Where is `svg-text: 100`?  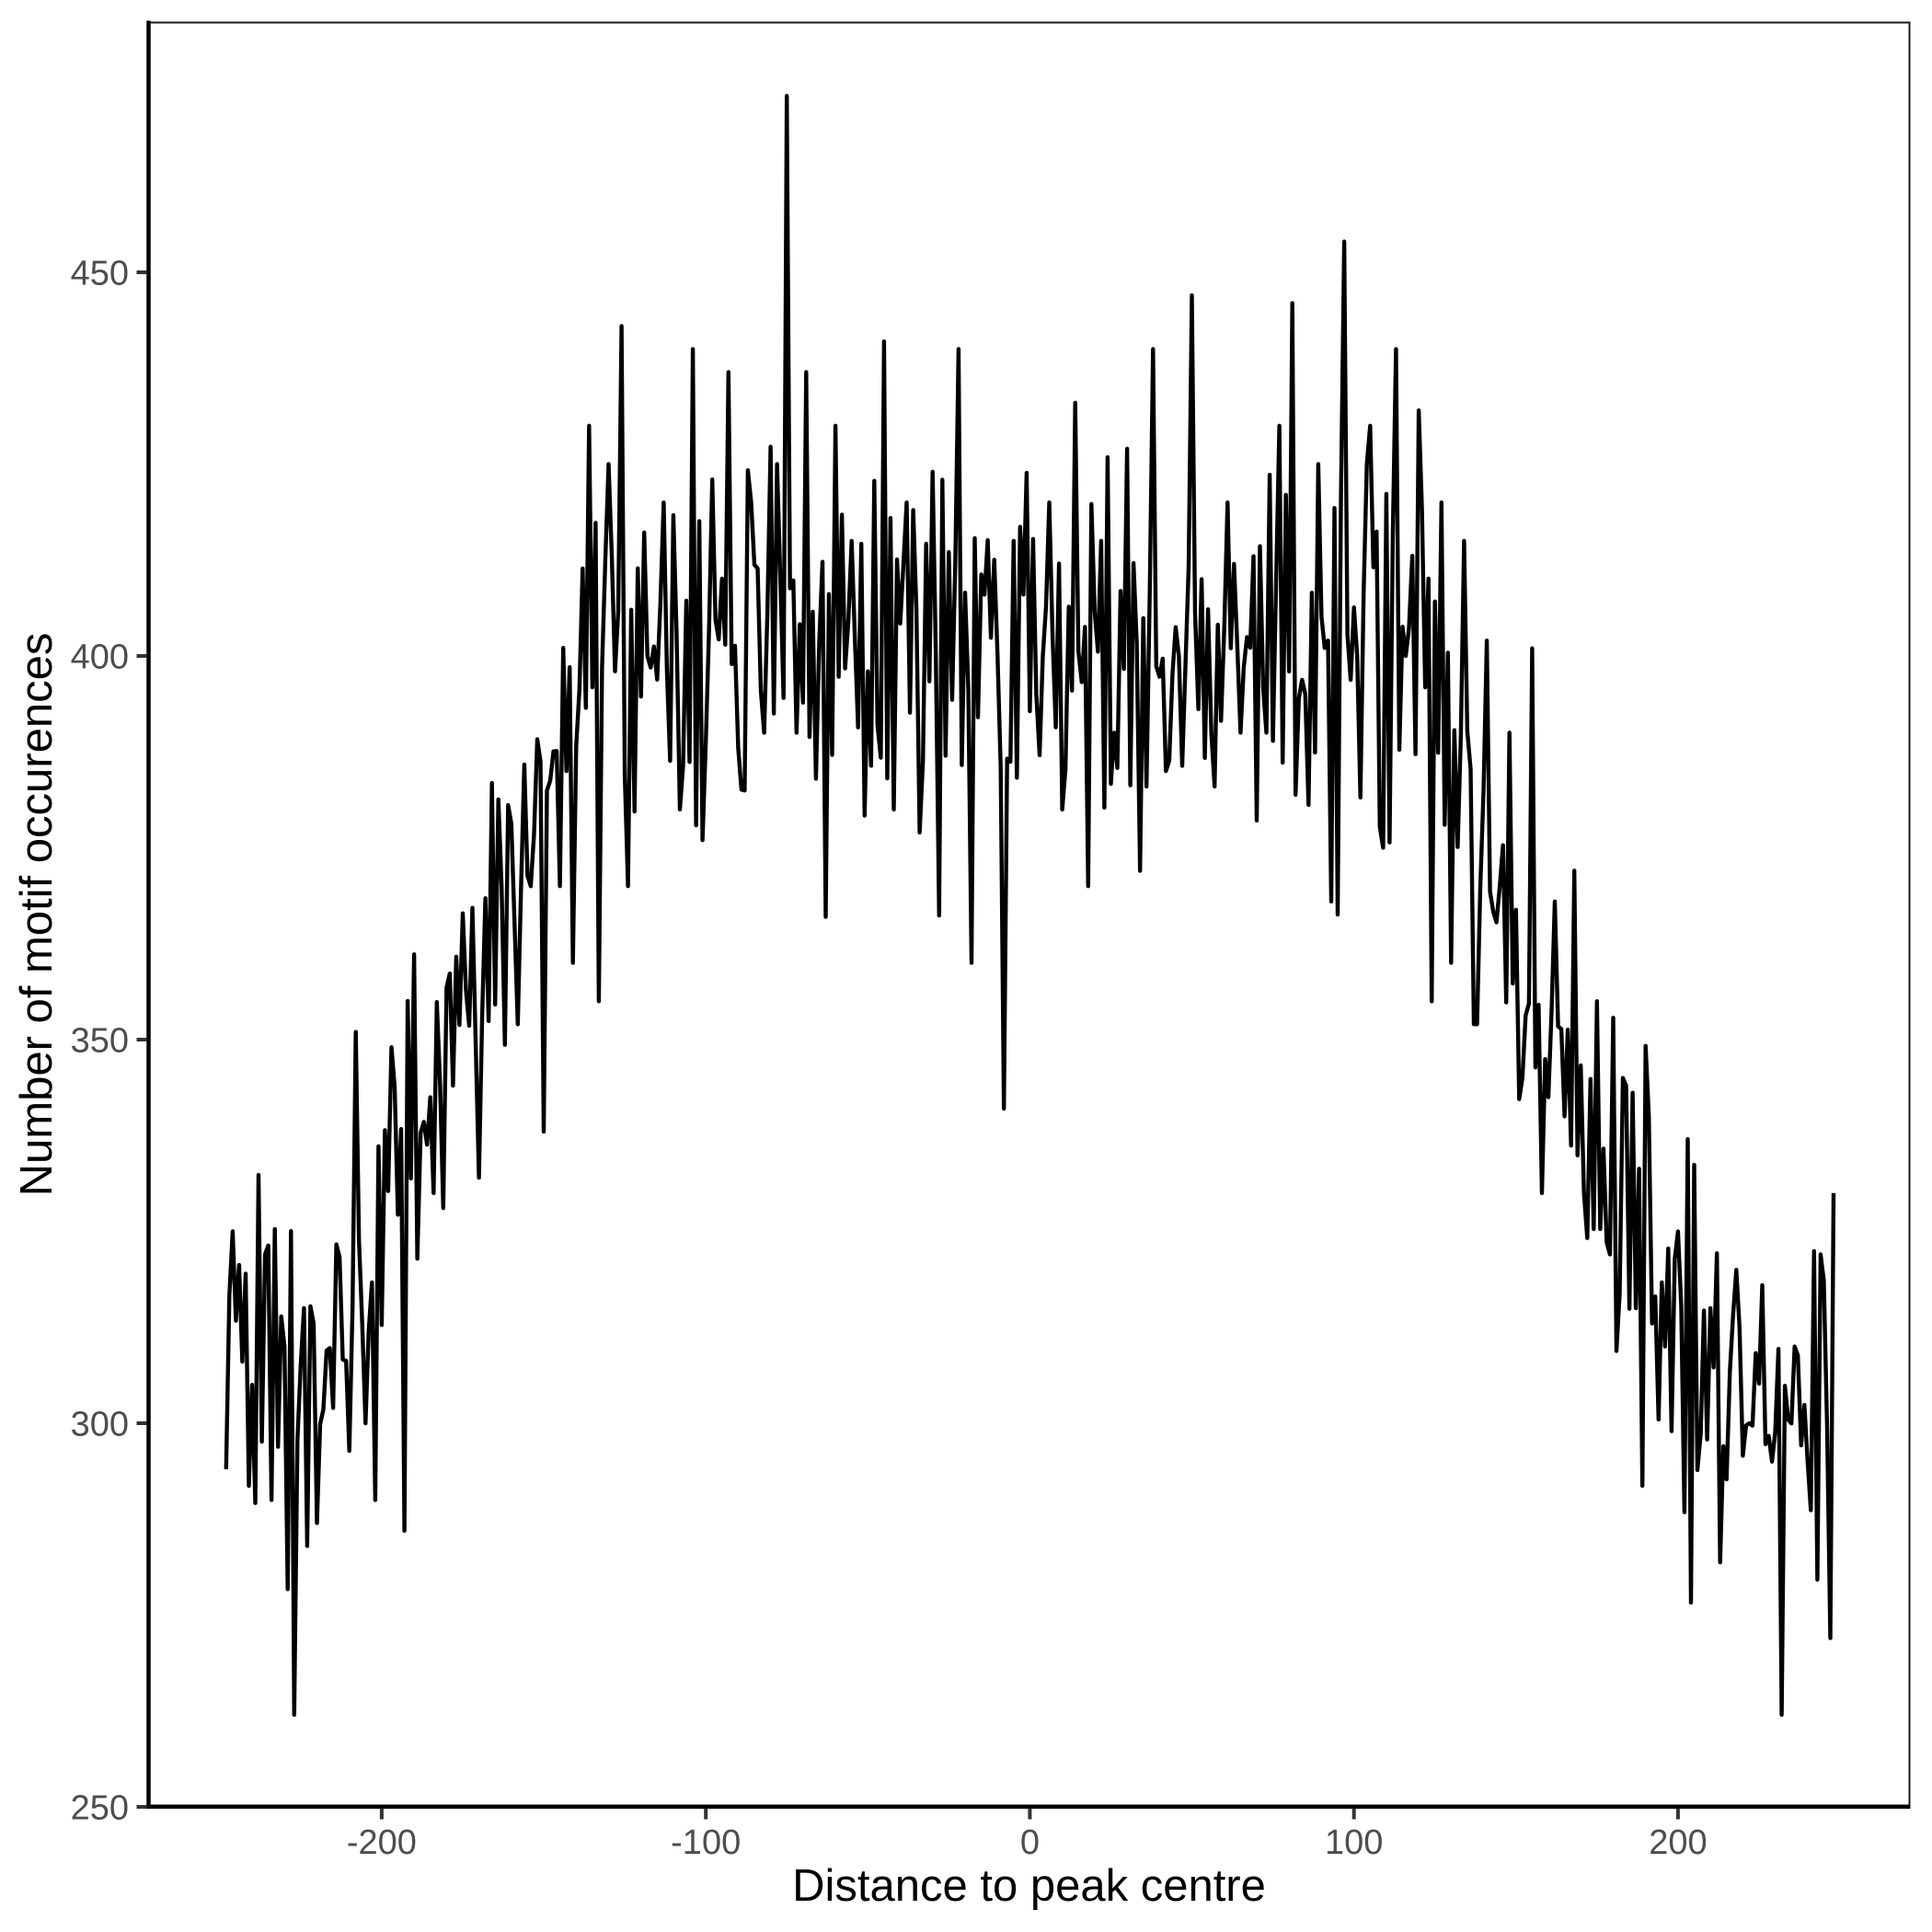 svg-text: 100 is located at coordinates (1354, 1842).